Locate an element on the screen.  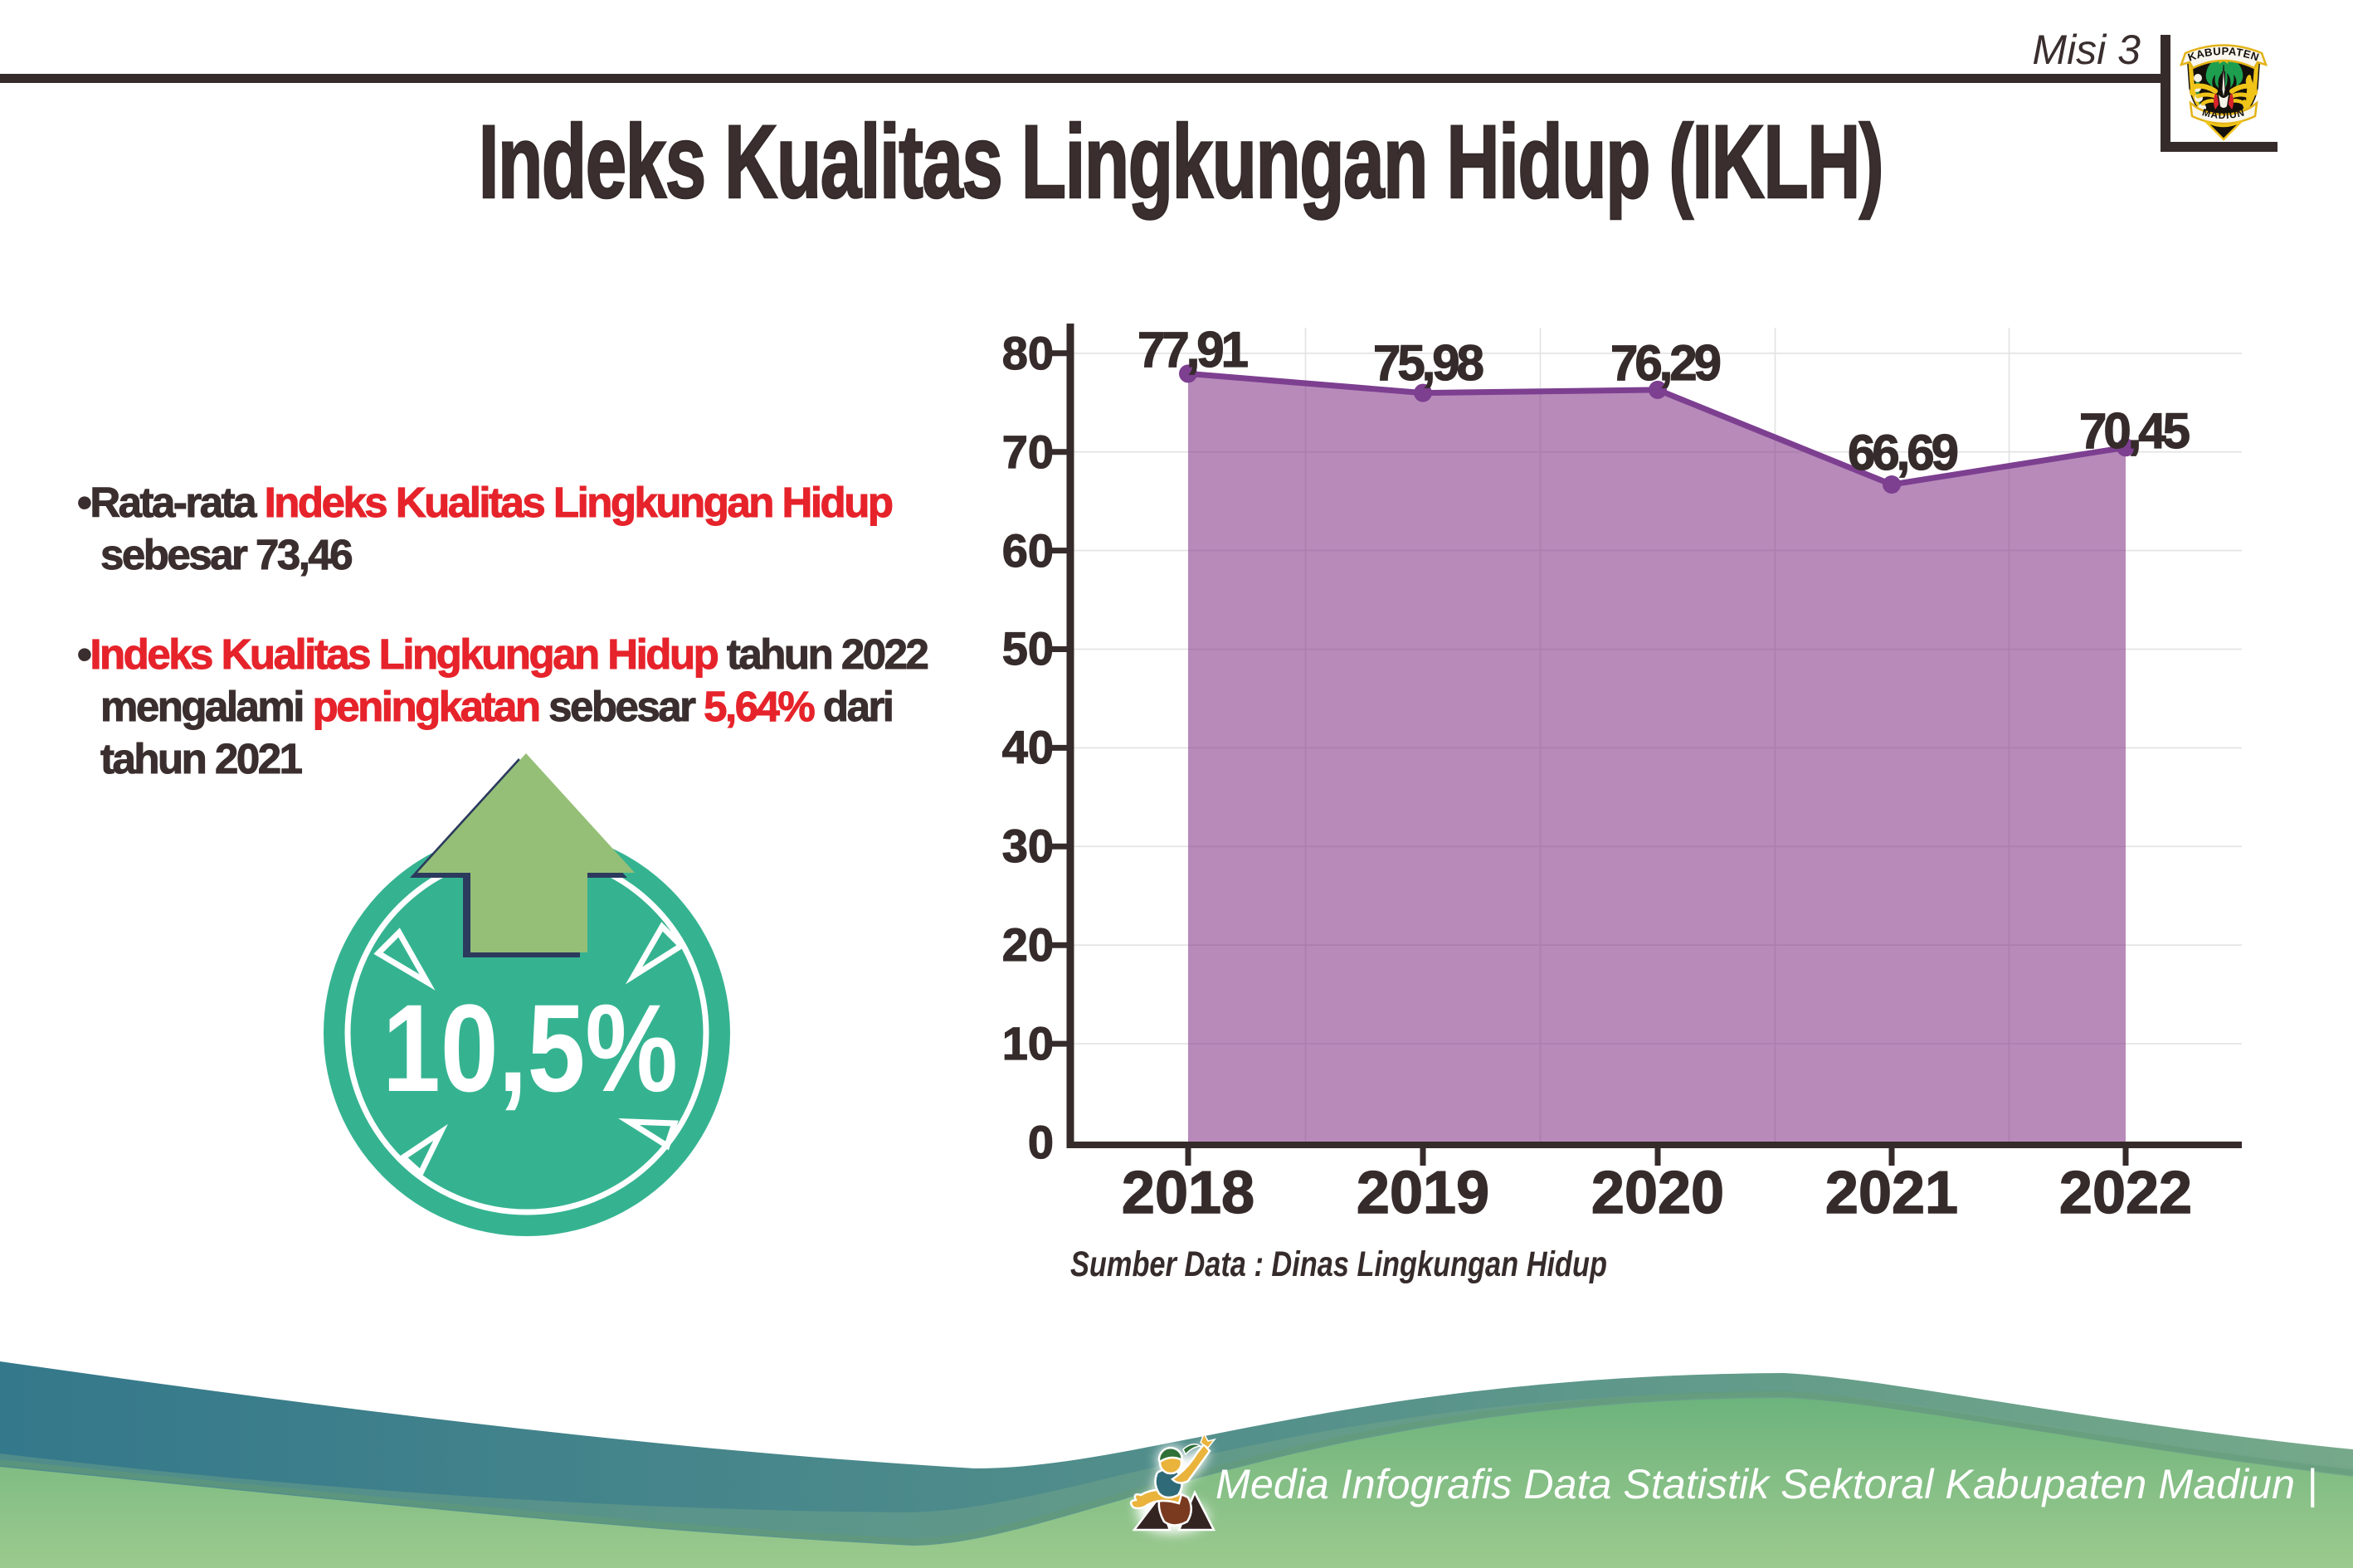
svg-text: 0 is located at coordinates (1041, 1142).